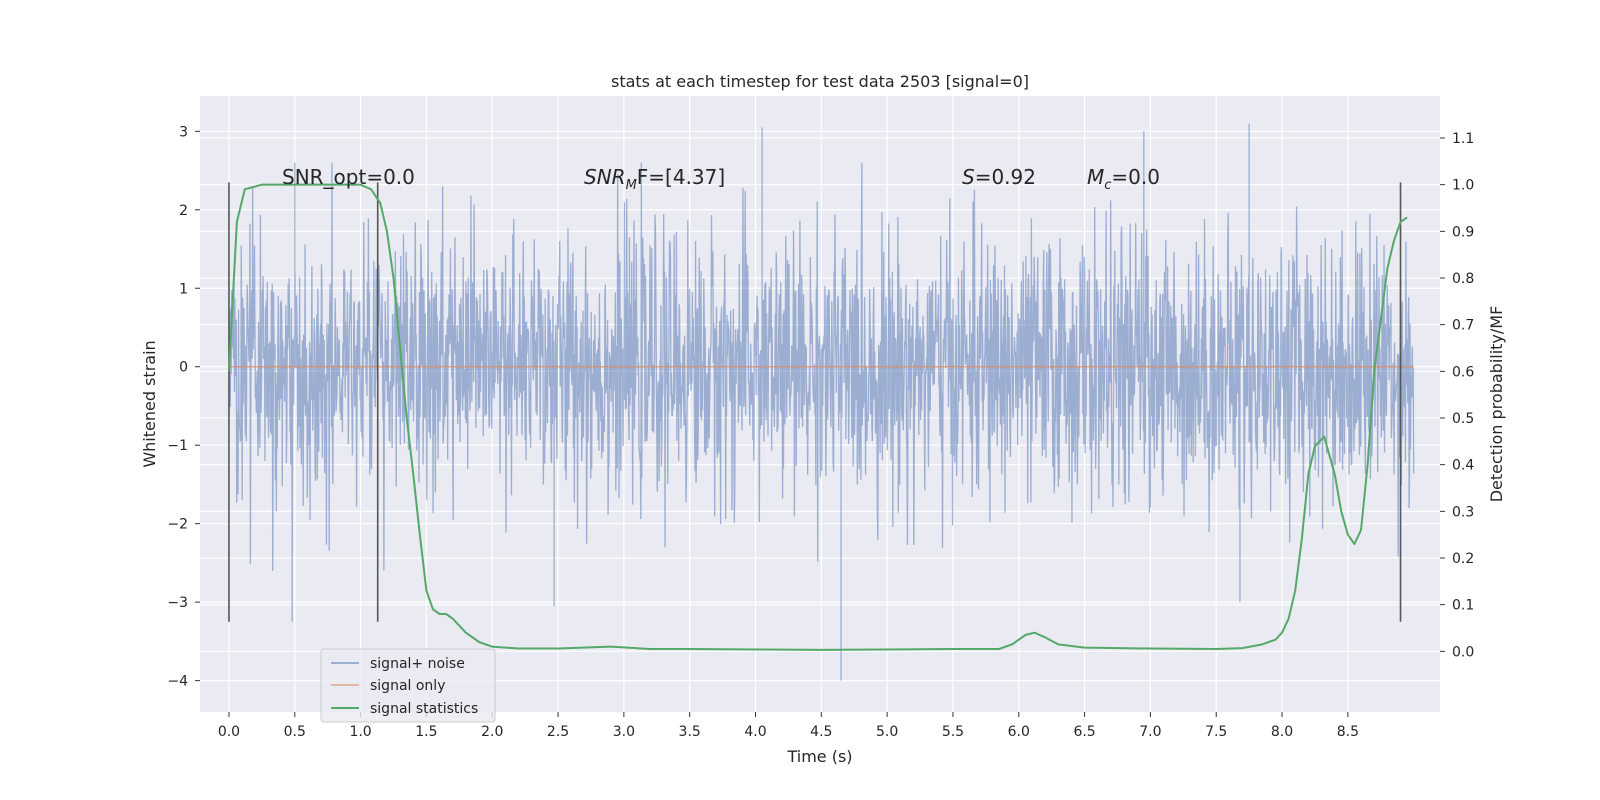 This screenshot has width=1600, height=800. What do you see at coordinates (177, 446) in the screenshot?
I see `y-tick-label: −1` at bounding box center [177, 446].